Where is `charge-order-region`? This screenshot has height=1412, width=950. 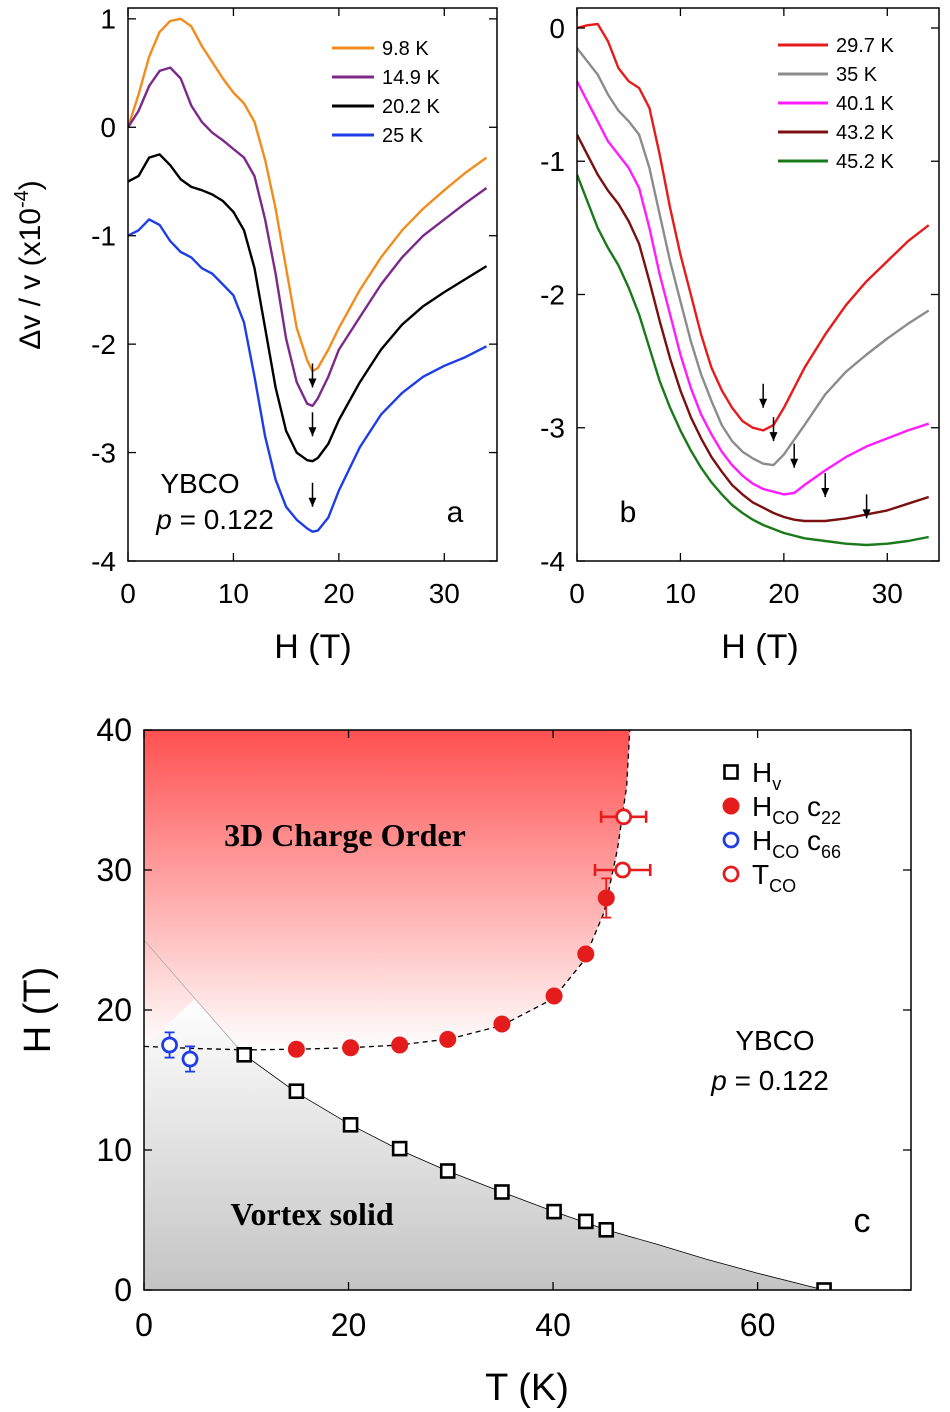 charge-order-region is located at coordinates (387, 890).